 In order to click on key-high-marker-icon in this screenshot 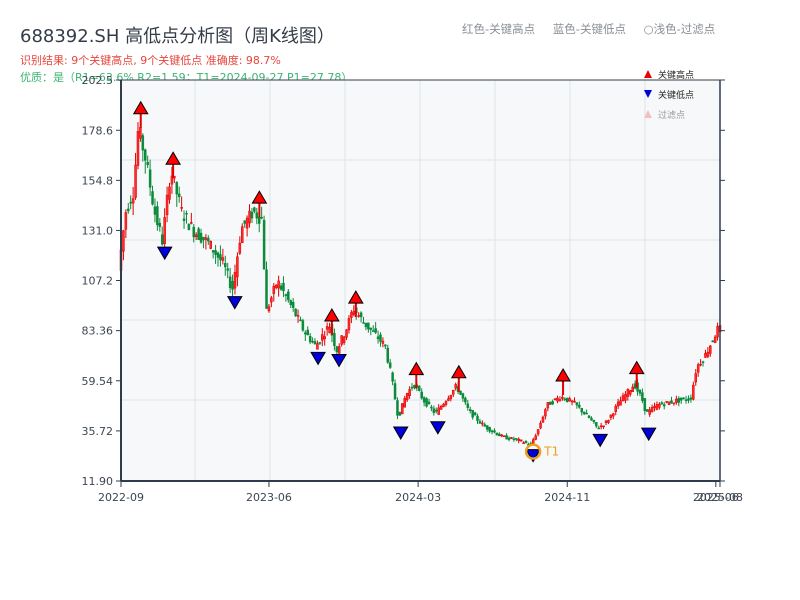, I will do `click(458, 371)`.